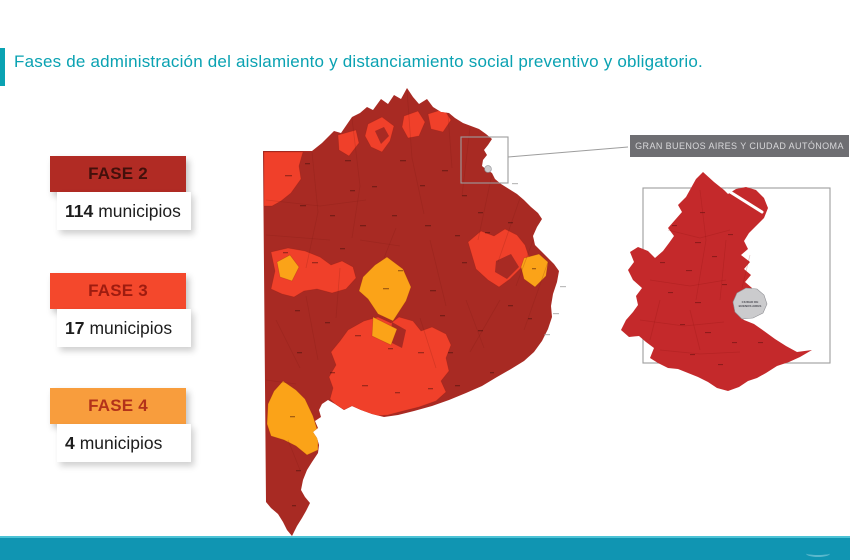  I want to click on fase3-count-unit: municipios, so click(131, 327).